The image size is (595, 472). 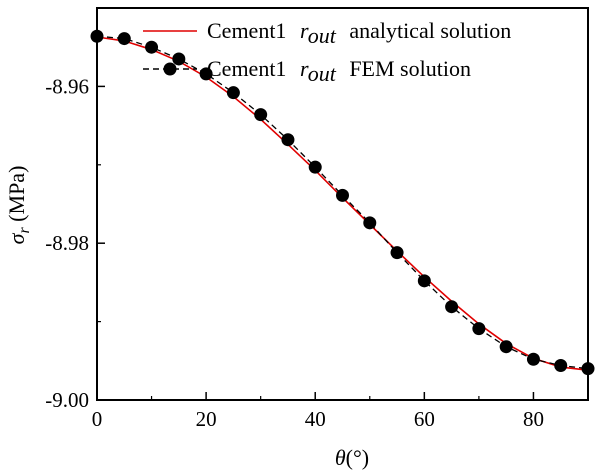 What do you see at coordinates (170, 69) in the screenshot?
I see `legend-marker-fem` at bounding box center [170, 69].